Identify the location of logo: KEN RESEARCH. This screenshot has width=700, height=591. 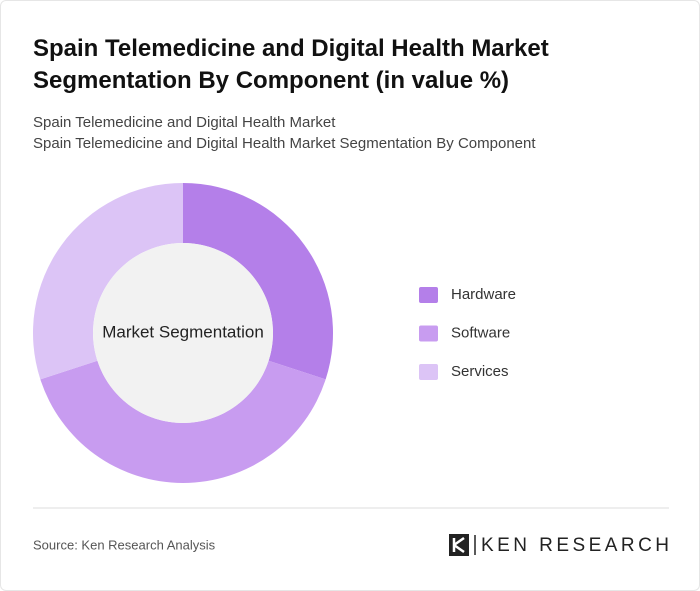
(559, 545).